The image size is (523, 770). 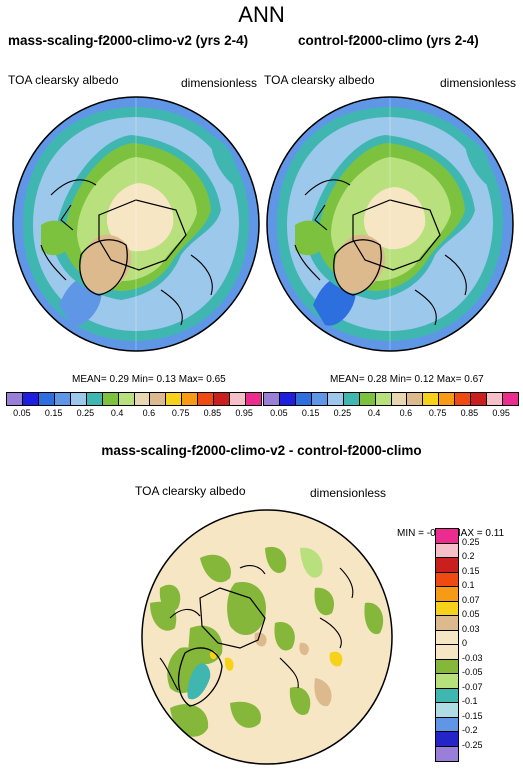 I want to click on right-colorbar-labels: 0.05 0.15 0.25 0.4 0.6 0.75 0.85 0.95, so click(x=390, y=414).